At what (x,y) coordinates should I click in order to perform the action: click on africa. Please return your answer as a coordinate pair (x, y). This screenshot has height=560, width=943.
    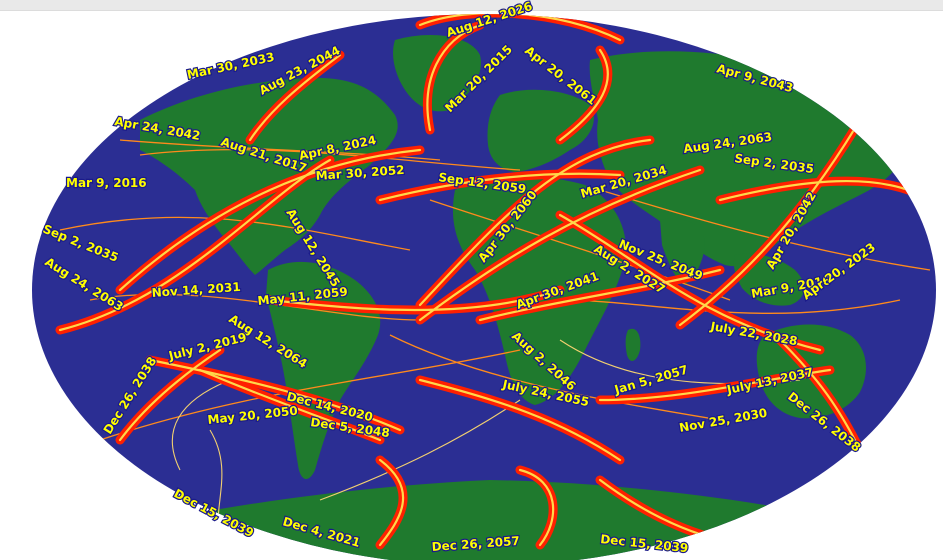
    Looking at the image, I should click on (539, 290).